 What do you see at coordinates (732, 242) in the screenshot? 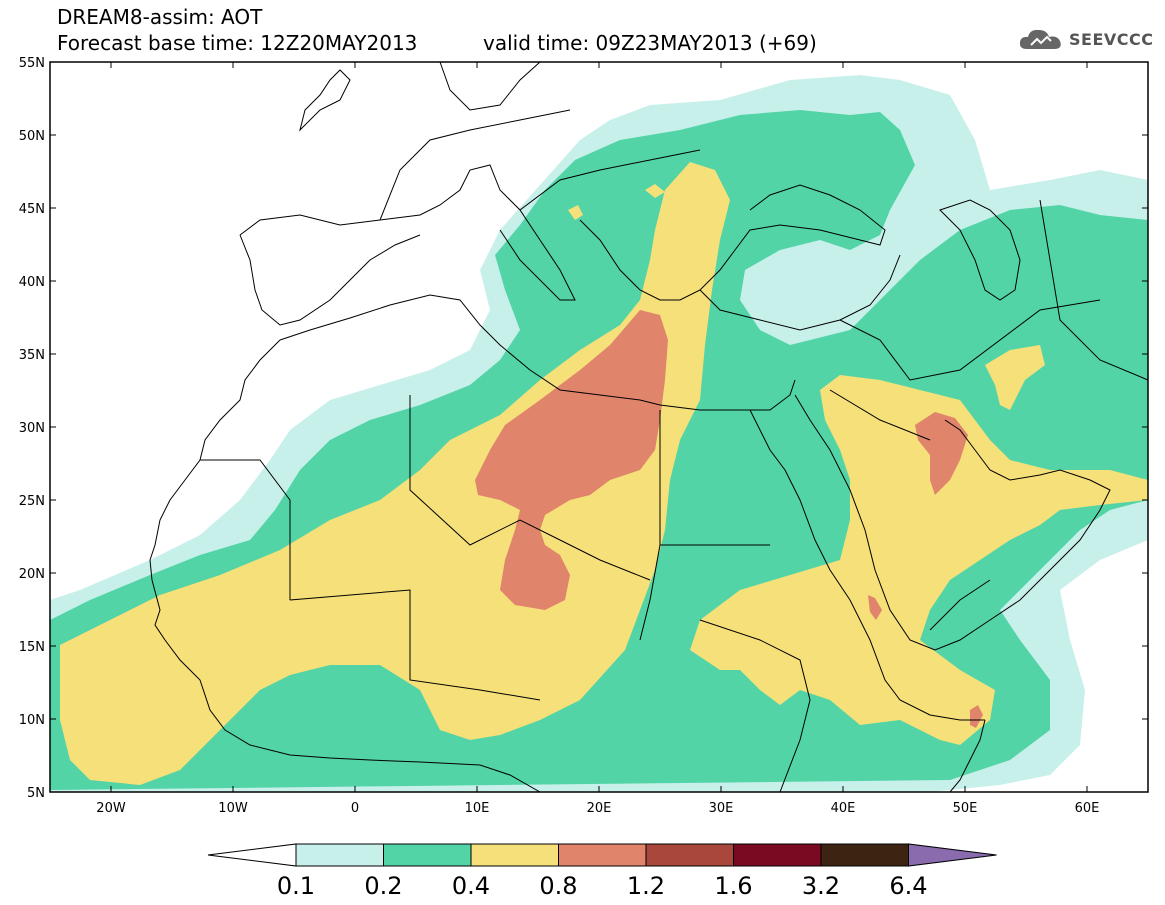
I see `coastline-balkans` at bounding box center [732, 242].